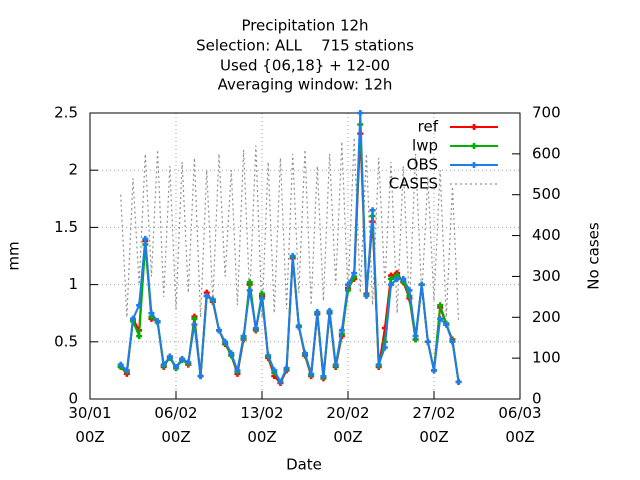  I want to click on y2-tick-label: 0, so click(537, 399).